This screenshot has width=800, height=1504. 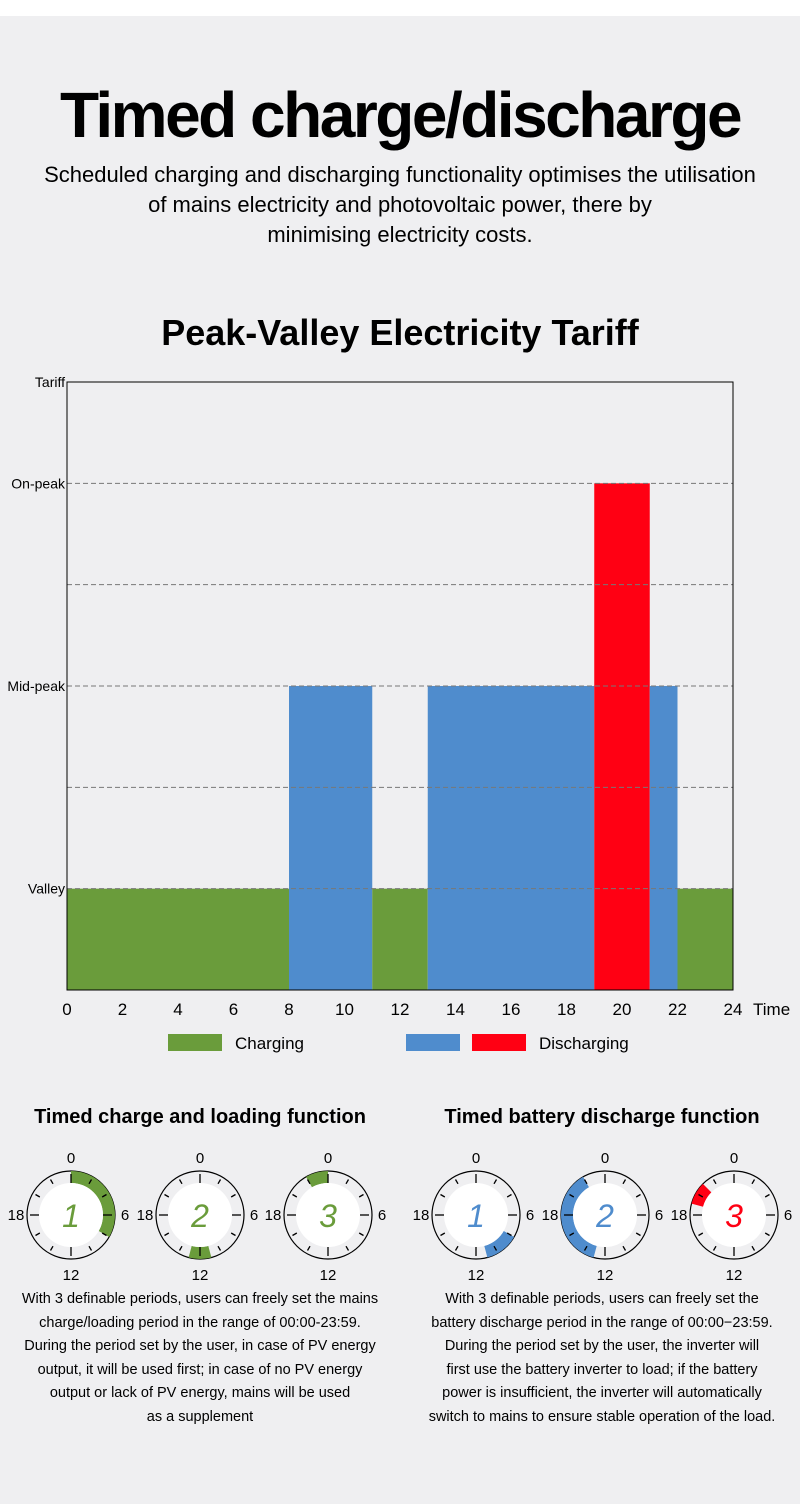 What do you see at coordinates (566, 1009) in the screenshot?
I see `x-tick-label: 18` at bounding box center [566, 1009].